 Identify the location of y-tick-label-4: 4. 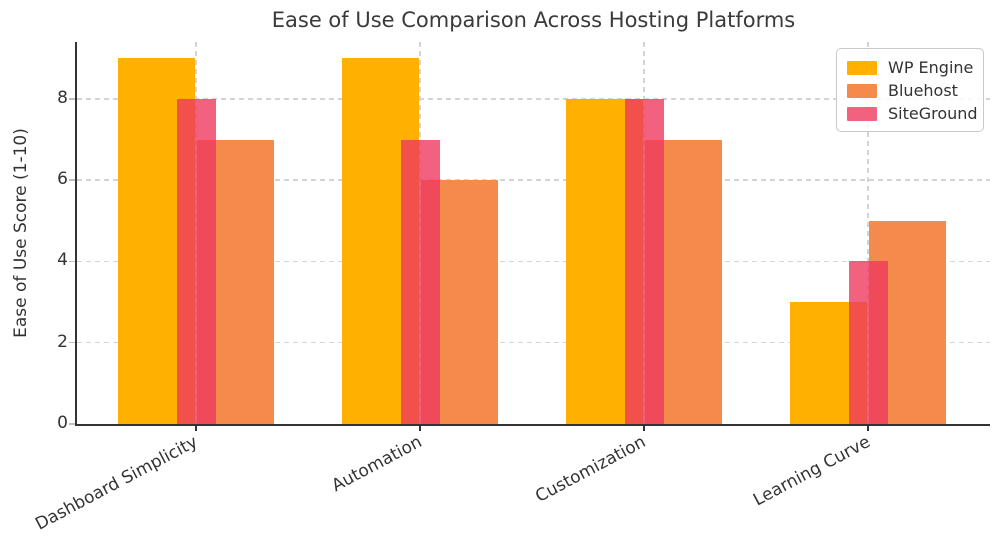
(62, 260).